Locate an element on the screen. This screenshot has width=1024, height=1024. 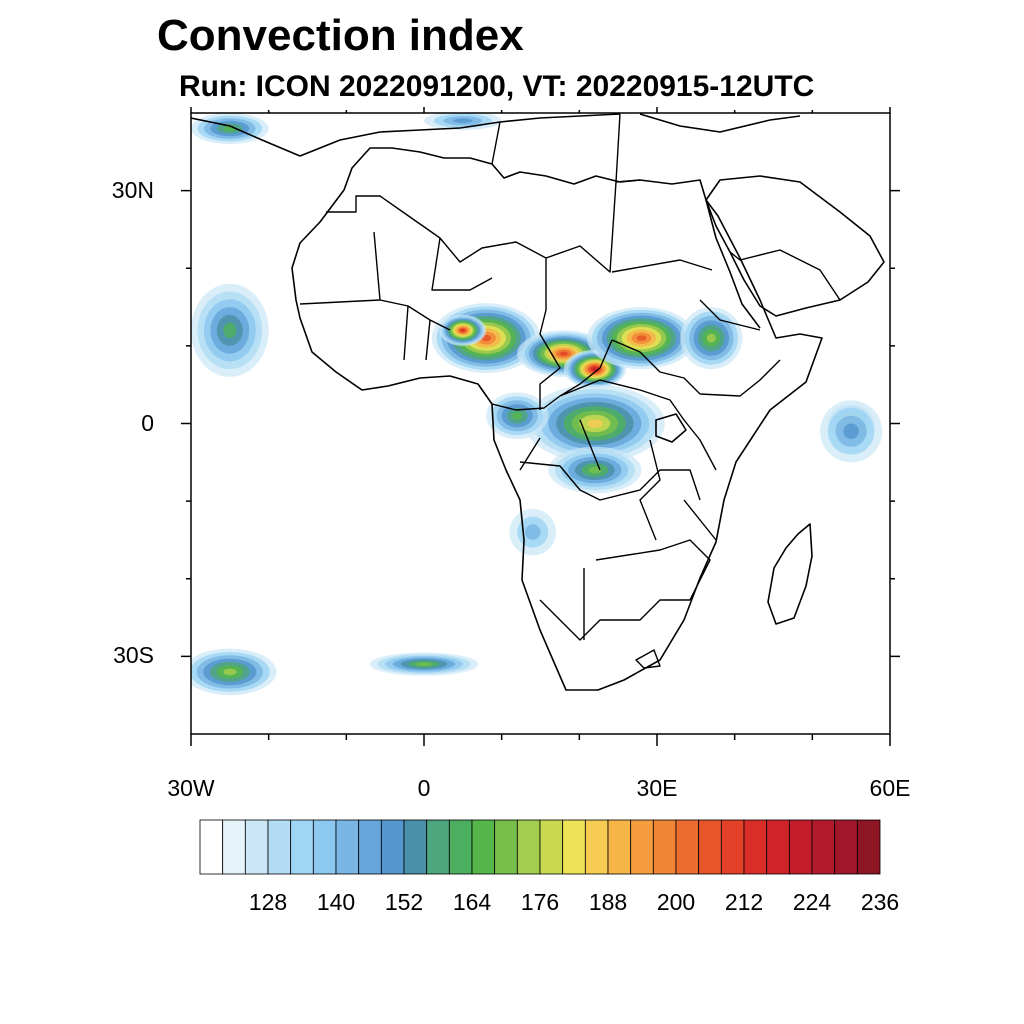
colorbar-label: 236 is located at coordinates (880, 902).